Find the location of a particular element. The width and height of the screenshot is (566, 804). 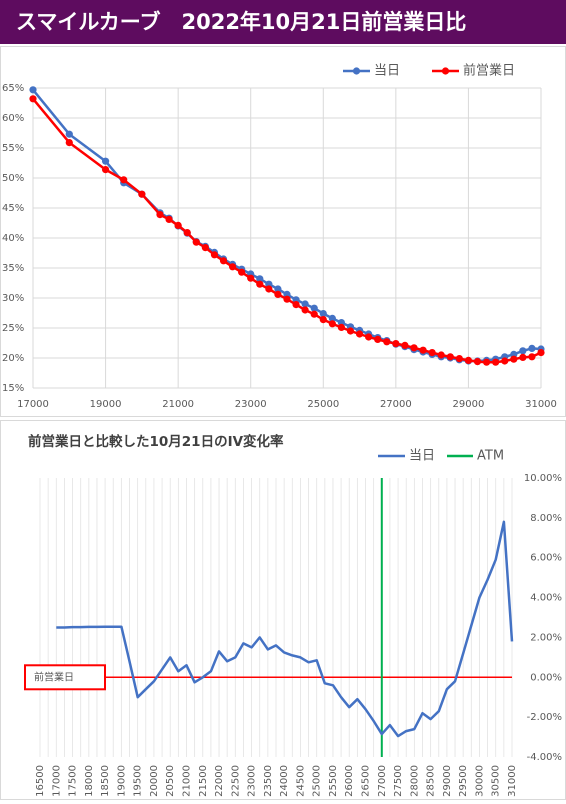

x-tick-label: 17500 is located at coordinates (73, 781).